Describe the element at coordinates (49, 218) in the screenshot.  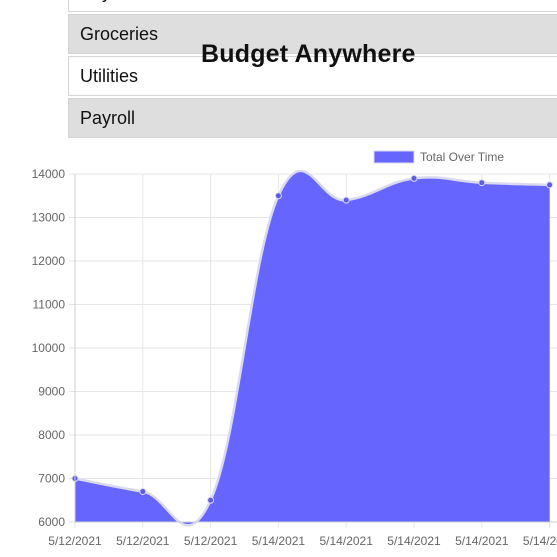
I see `y-tick-label: 13000` at that location.